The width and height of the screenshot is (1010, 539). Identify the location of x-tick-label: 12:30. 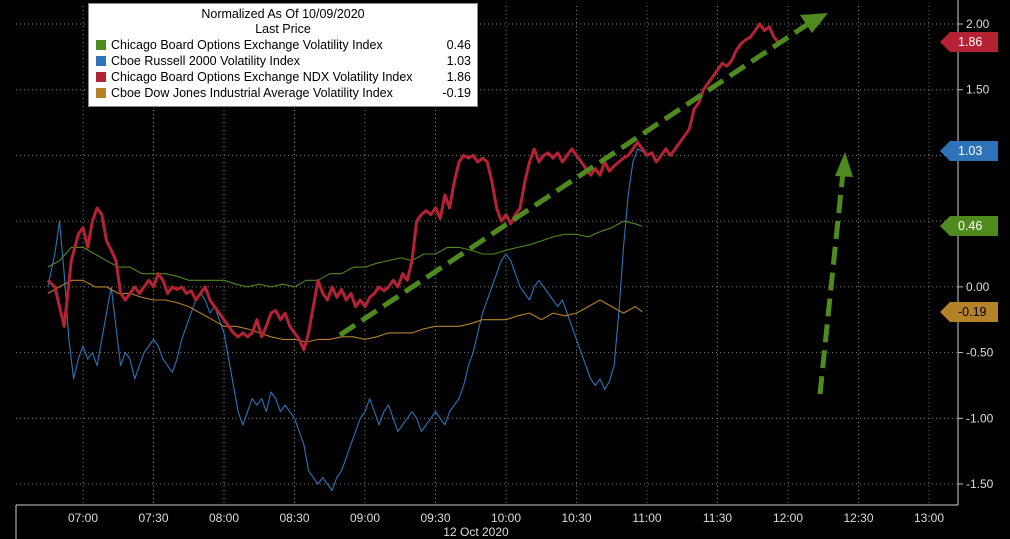
(858, 518).